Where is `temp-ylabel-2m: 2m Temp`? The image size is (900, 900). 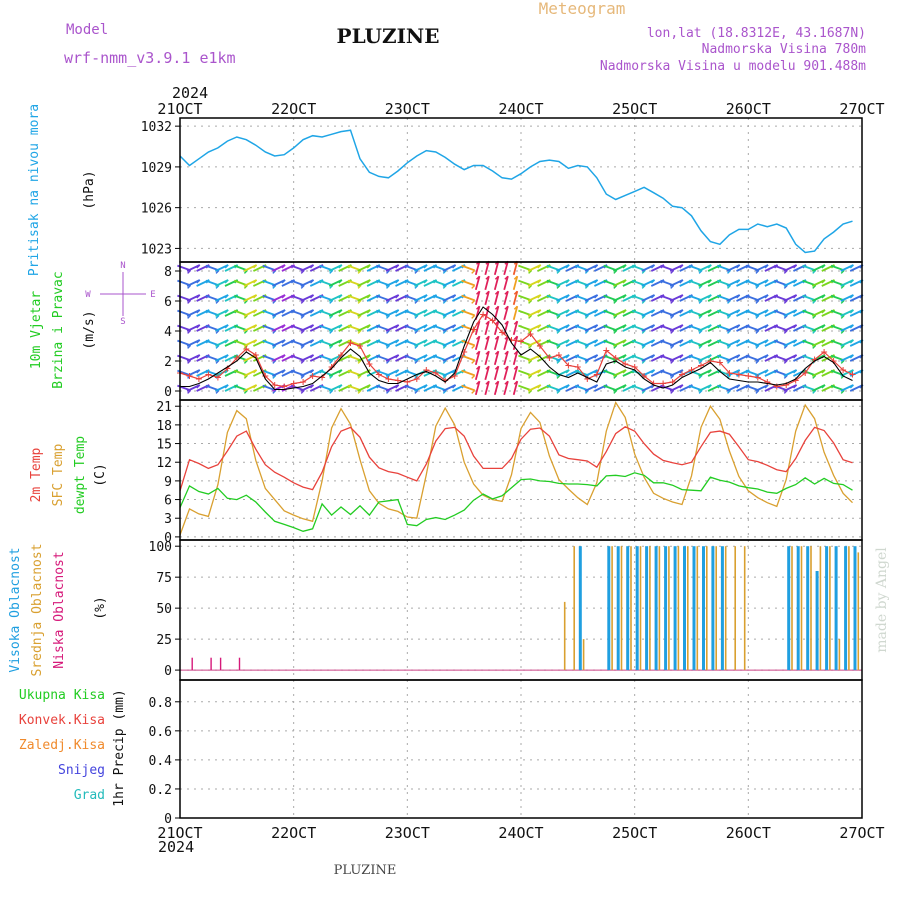
temp-ylabel-2m: 2m Temp is located at coordinates (36, 474).